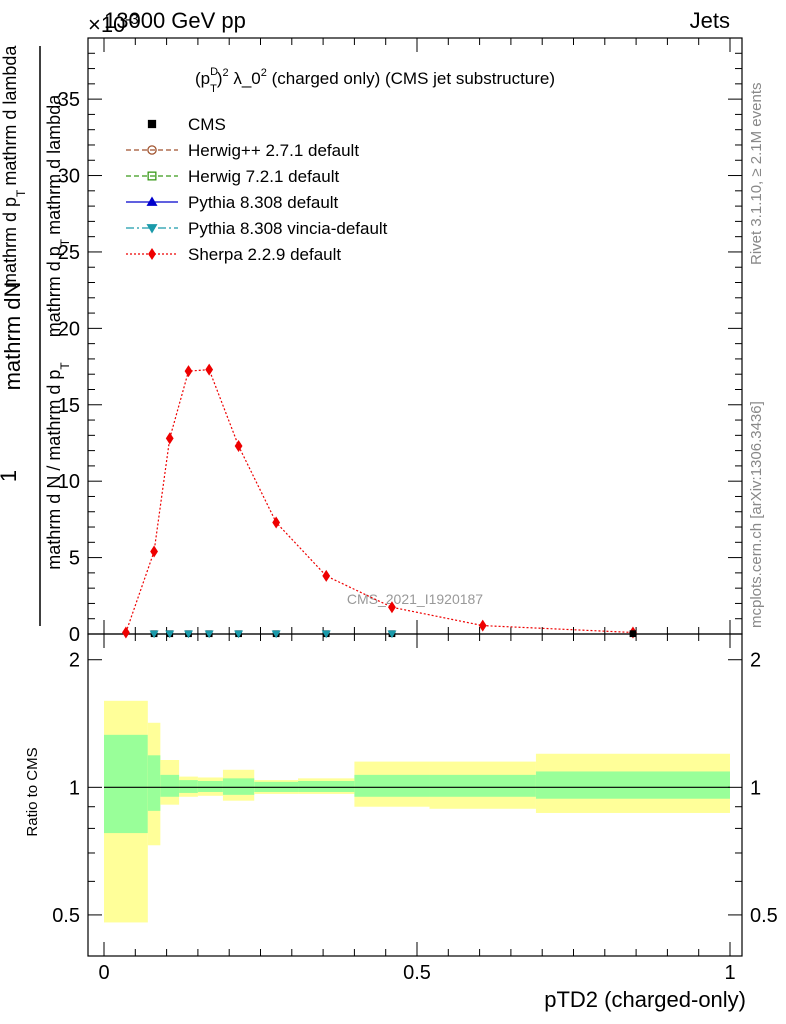 This screenshot has width=786, height=1024. What do you see at coordinates (175, 20) in the screenshot?
I see `title-left: 13000 GeV pp` at bounding box center [175, 20].